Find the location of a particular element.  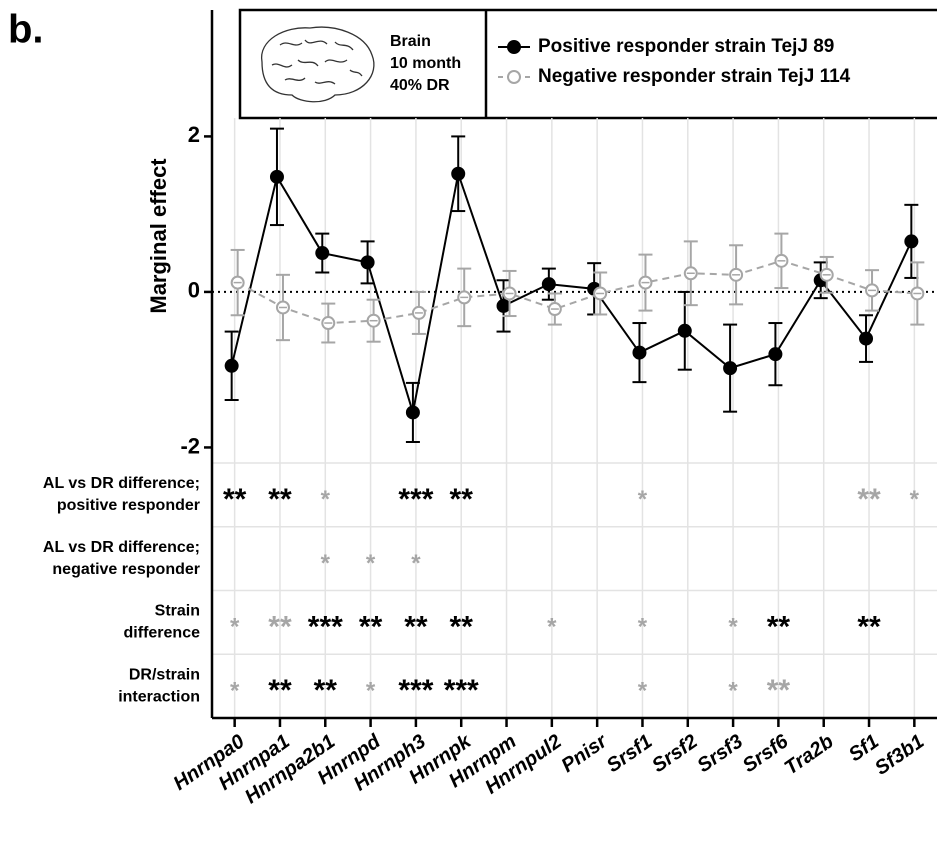

x-tick-label: Pnisr is located at coordinates (584, 753).